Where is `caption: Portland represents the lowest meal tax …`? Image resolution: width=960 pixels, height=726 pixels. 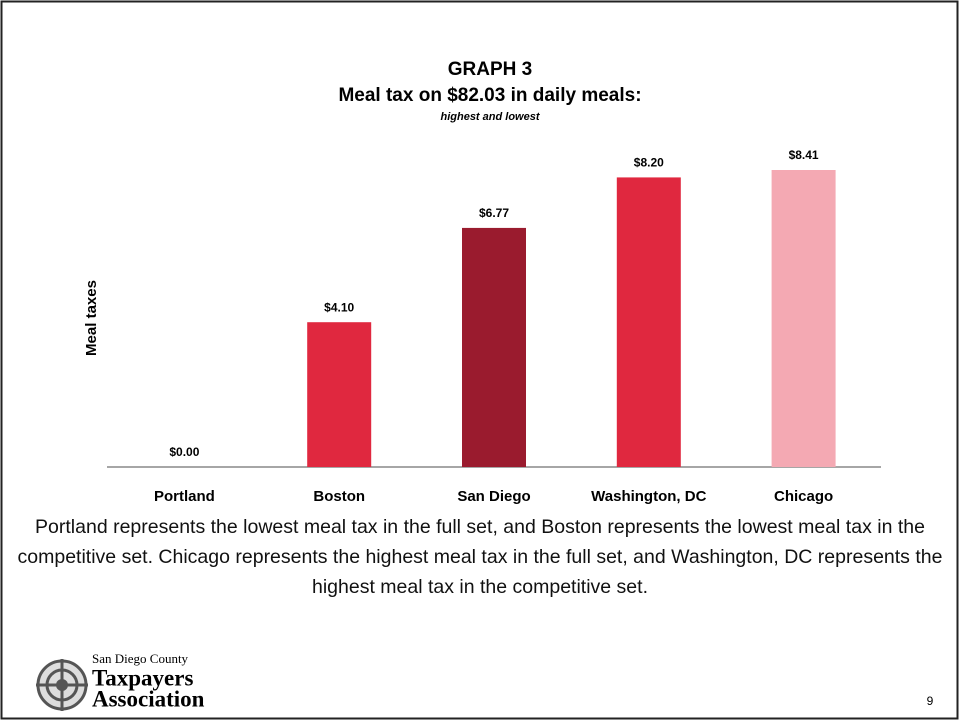 caption: Portland represents the lowest meal tax … is located at coordinates (480, 557).